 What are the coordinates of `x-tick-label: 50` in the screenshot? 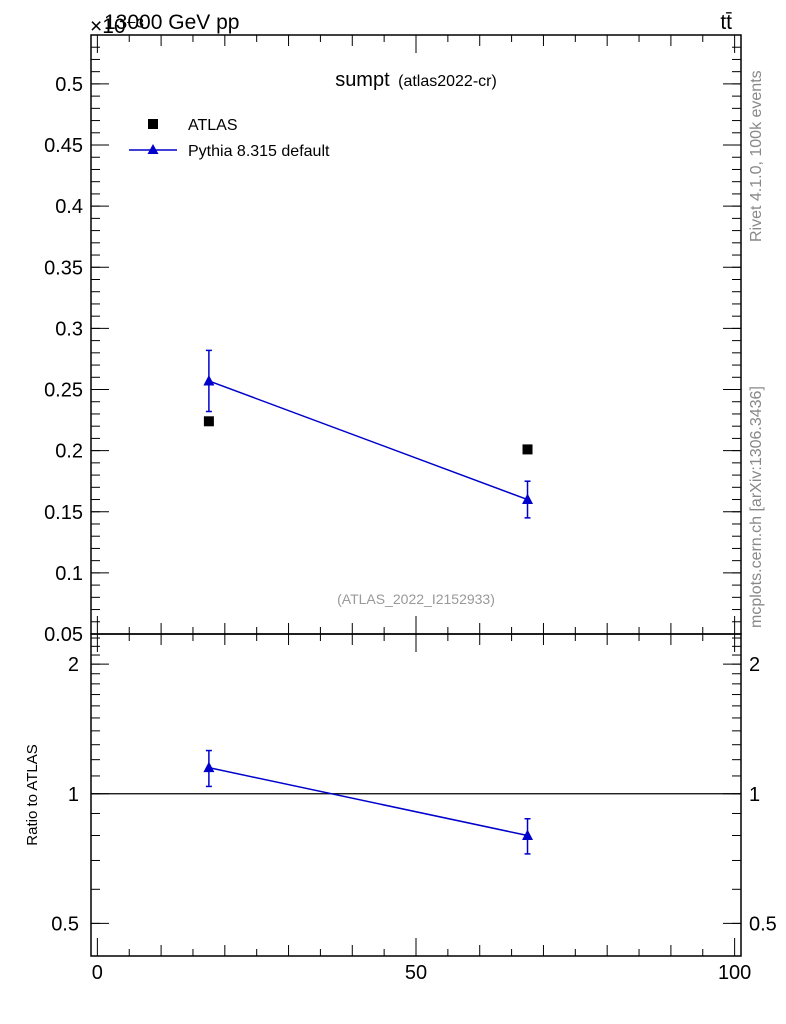 It's located at (416, 973).